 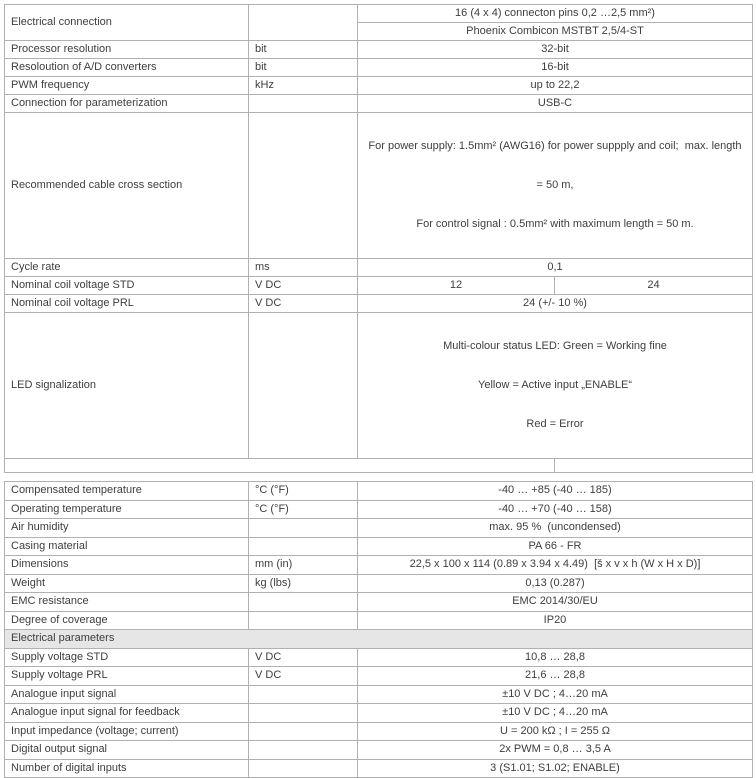 I want to click on led-signalization-line: Red = Error, so click(x=555, y=424).